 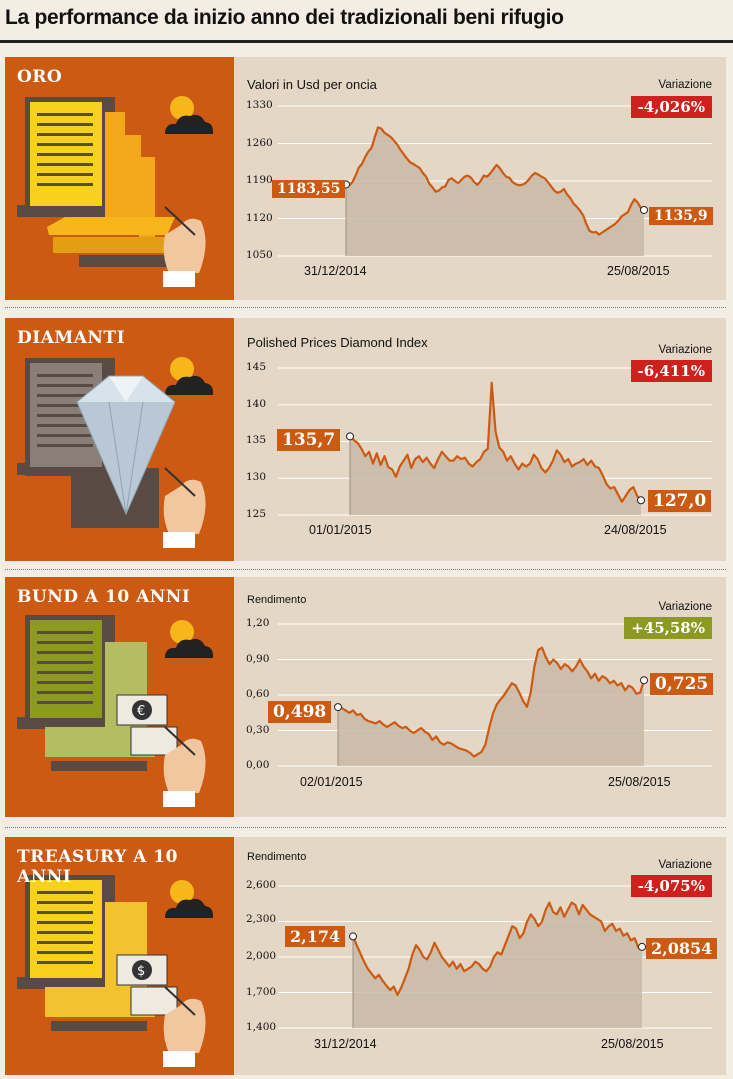 I want to click on y-tick: 135, so click(x=256, y=440).